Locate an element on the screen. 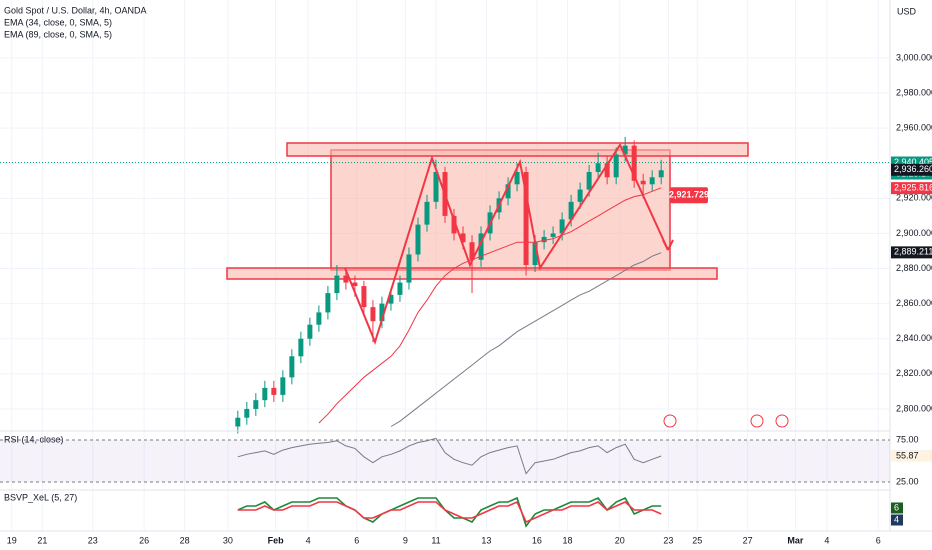 This screenshot has width=932, height=550. indicator-legend: EMA (89, close, 0, SMA, 5) is located at coordinates (58, 34).